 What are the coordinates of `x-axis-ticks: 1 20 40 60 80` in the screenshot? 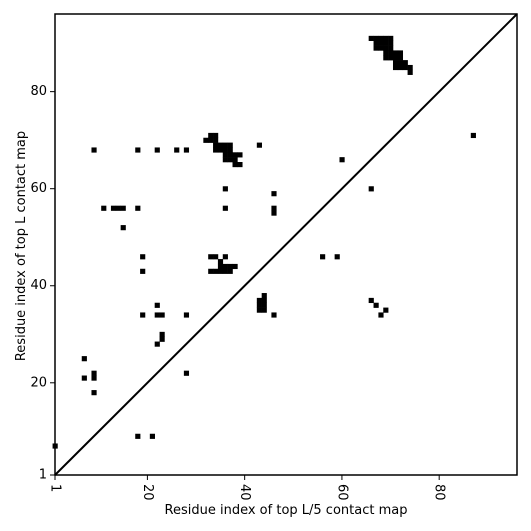 It's located at (247, 488).